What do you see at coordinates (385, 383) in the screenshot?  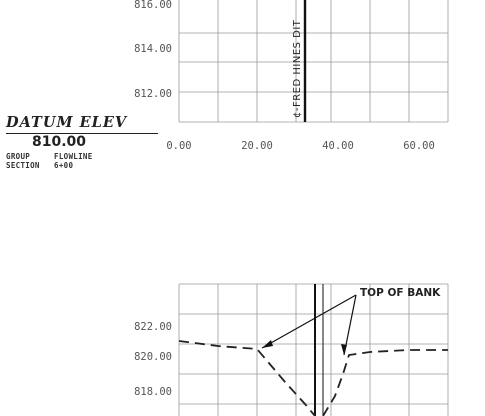 I see `ground-profile-right` at bounding box center [385, 383].